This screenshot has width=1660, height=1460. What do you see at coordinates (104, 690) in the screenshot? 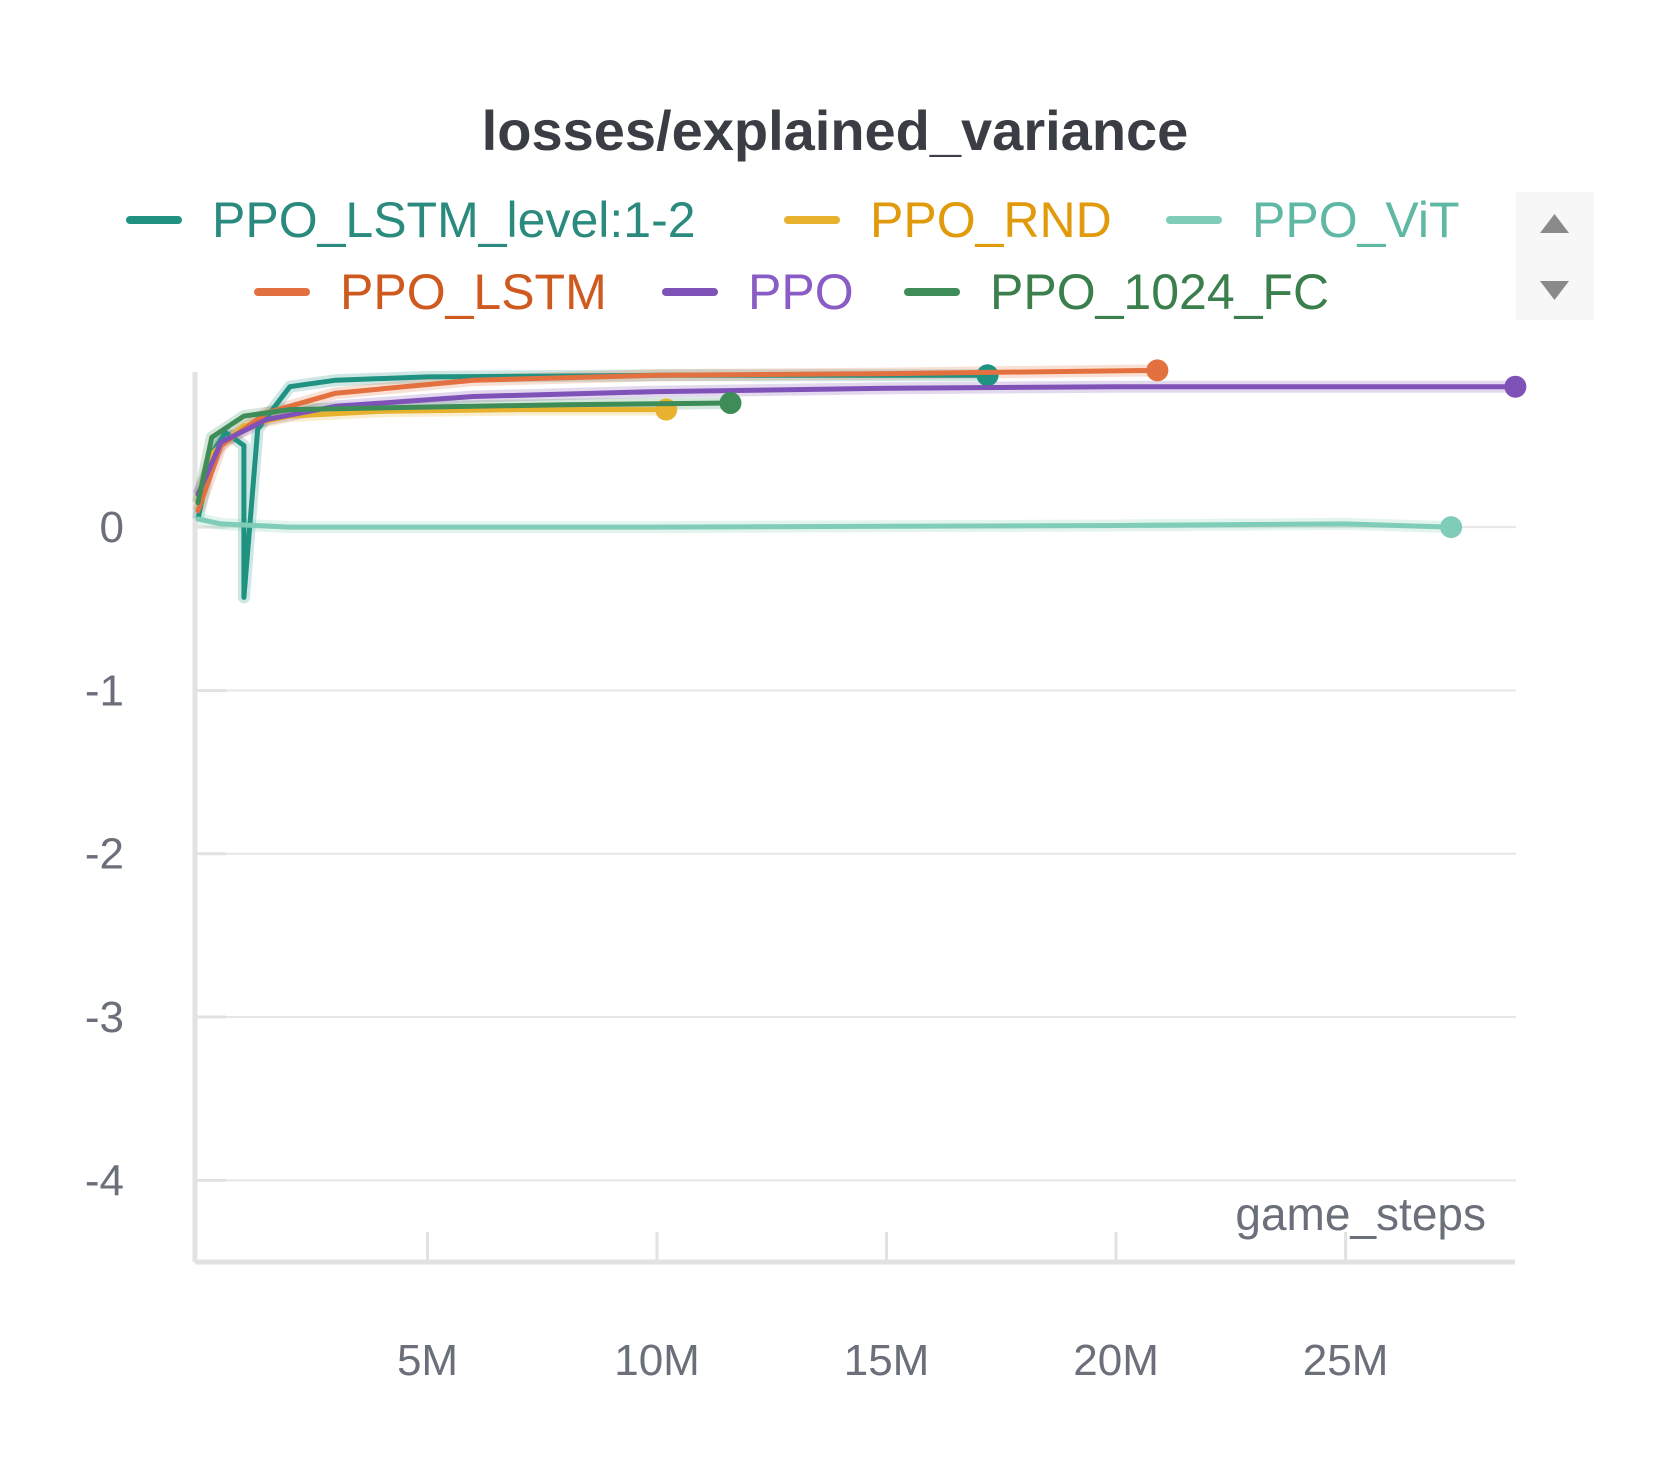
I see `y-tick-label: -1` at bounding box center [104, 690].